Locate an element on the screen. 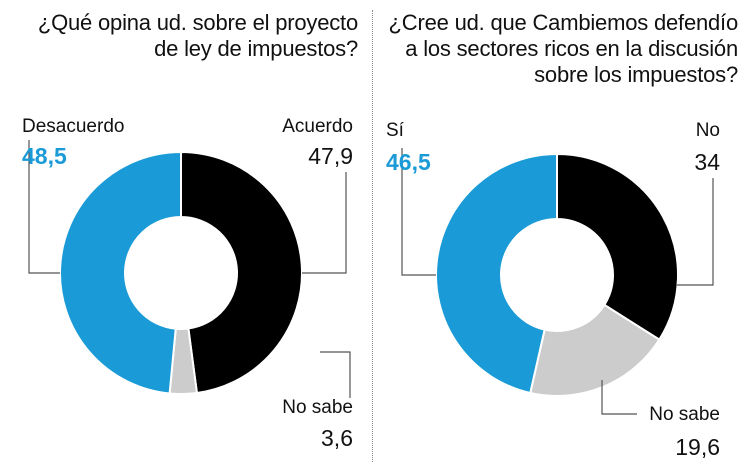 This screenshot has width=750, height=475. leader-line-acuerdo is located at coordinates (324, 223).